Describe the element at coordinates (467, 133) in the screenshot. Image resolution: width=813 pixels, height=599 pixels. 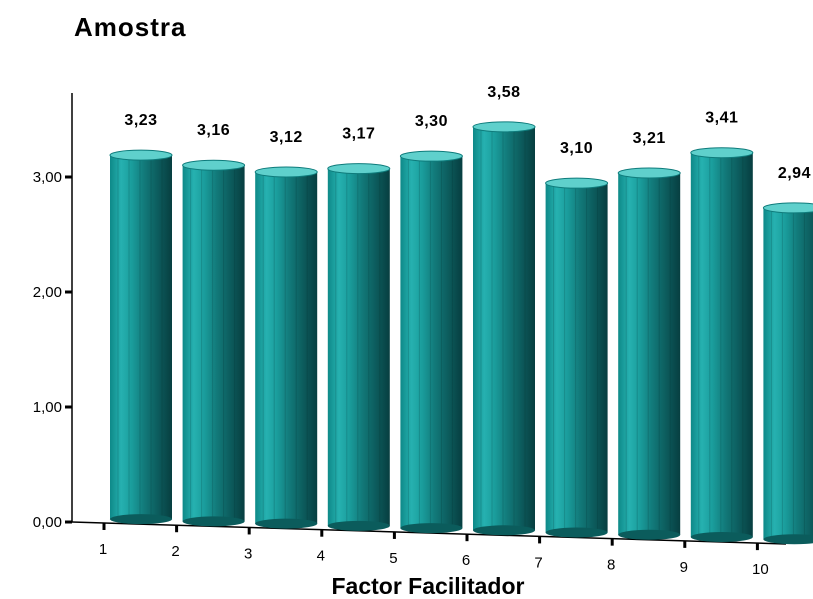
I see `data-labels-group: 3,23 3,16 3,12 3,17 3,30 3,58 3,10 3,21 3,41 2,94` at that location.